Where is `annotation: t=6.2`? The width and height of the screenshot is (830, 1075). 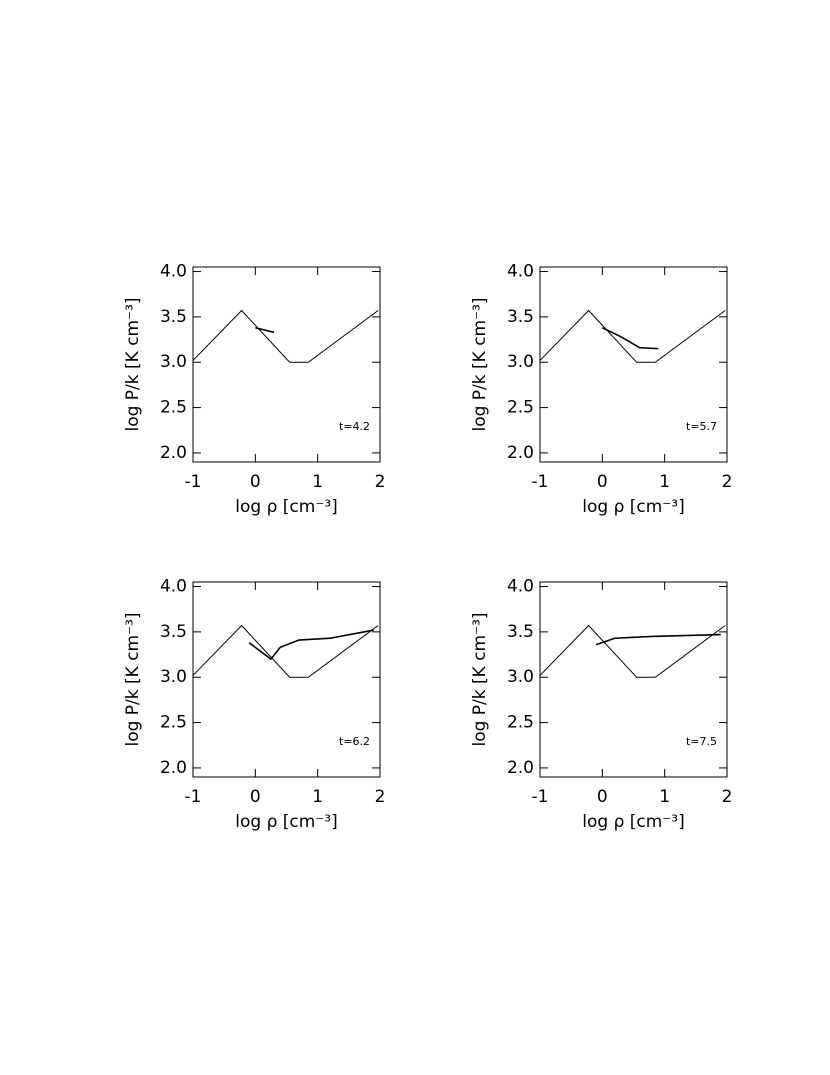
annotation: t=6.2 is located at coordinates (354, 741).